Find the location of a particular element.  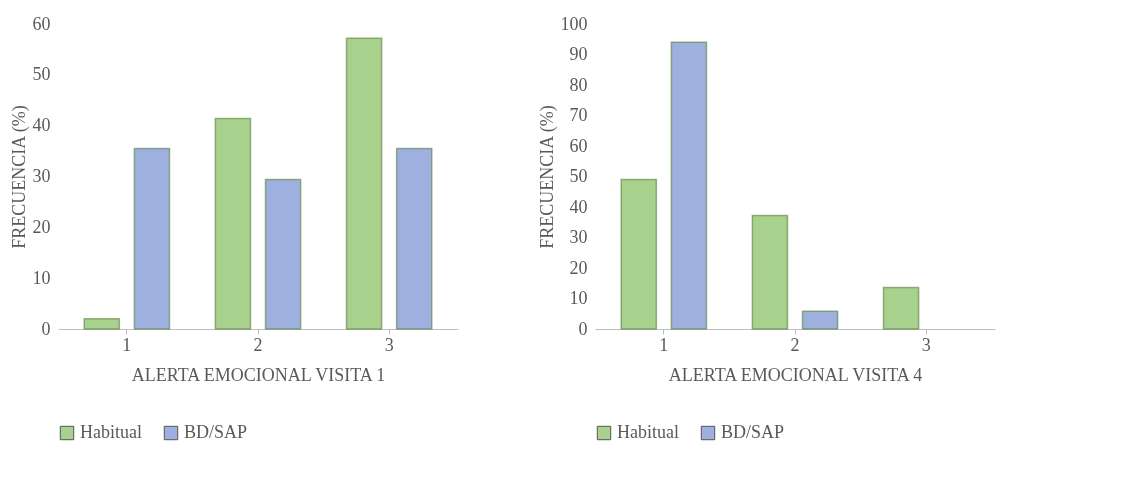

y-tick-label: 80 is located at coordinates (578, 84).